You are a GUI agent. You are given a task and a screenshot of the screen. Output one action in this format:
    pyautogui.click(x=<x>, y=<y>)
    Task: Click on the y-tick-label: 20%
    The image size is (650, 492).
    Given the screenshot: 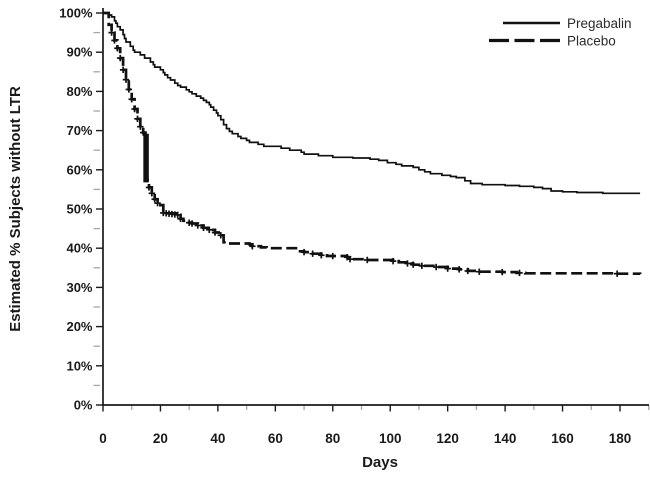 What is the action you would take?
    pyautogui.click(x=79, y=326)
    